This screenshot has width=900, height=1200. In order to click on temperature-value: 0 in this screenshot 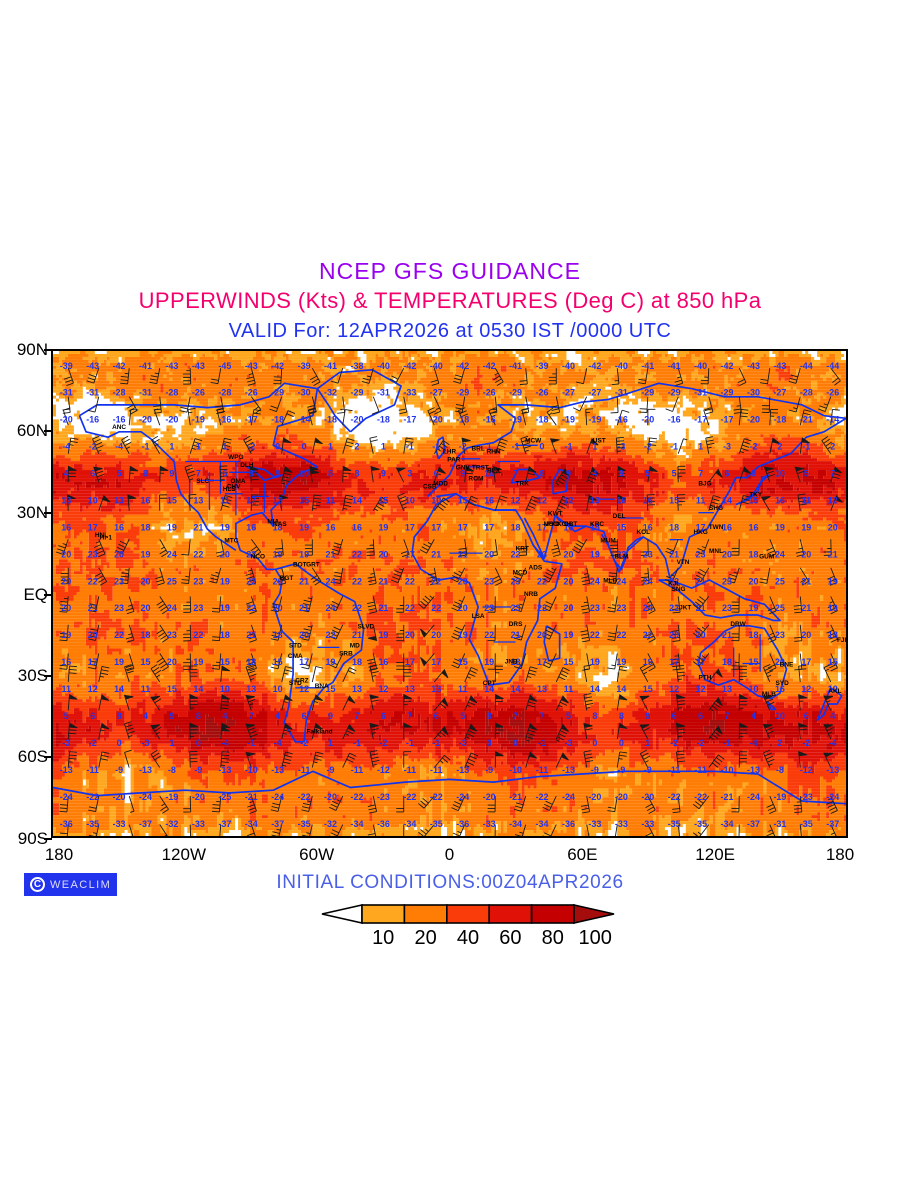, I will do `click(515, 743)`.